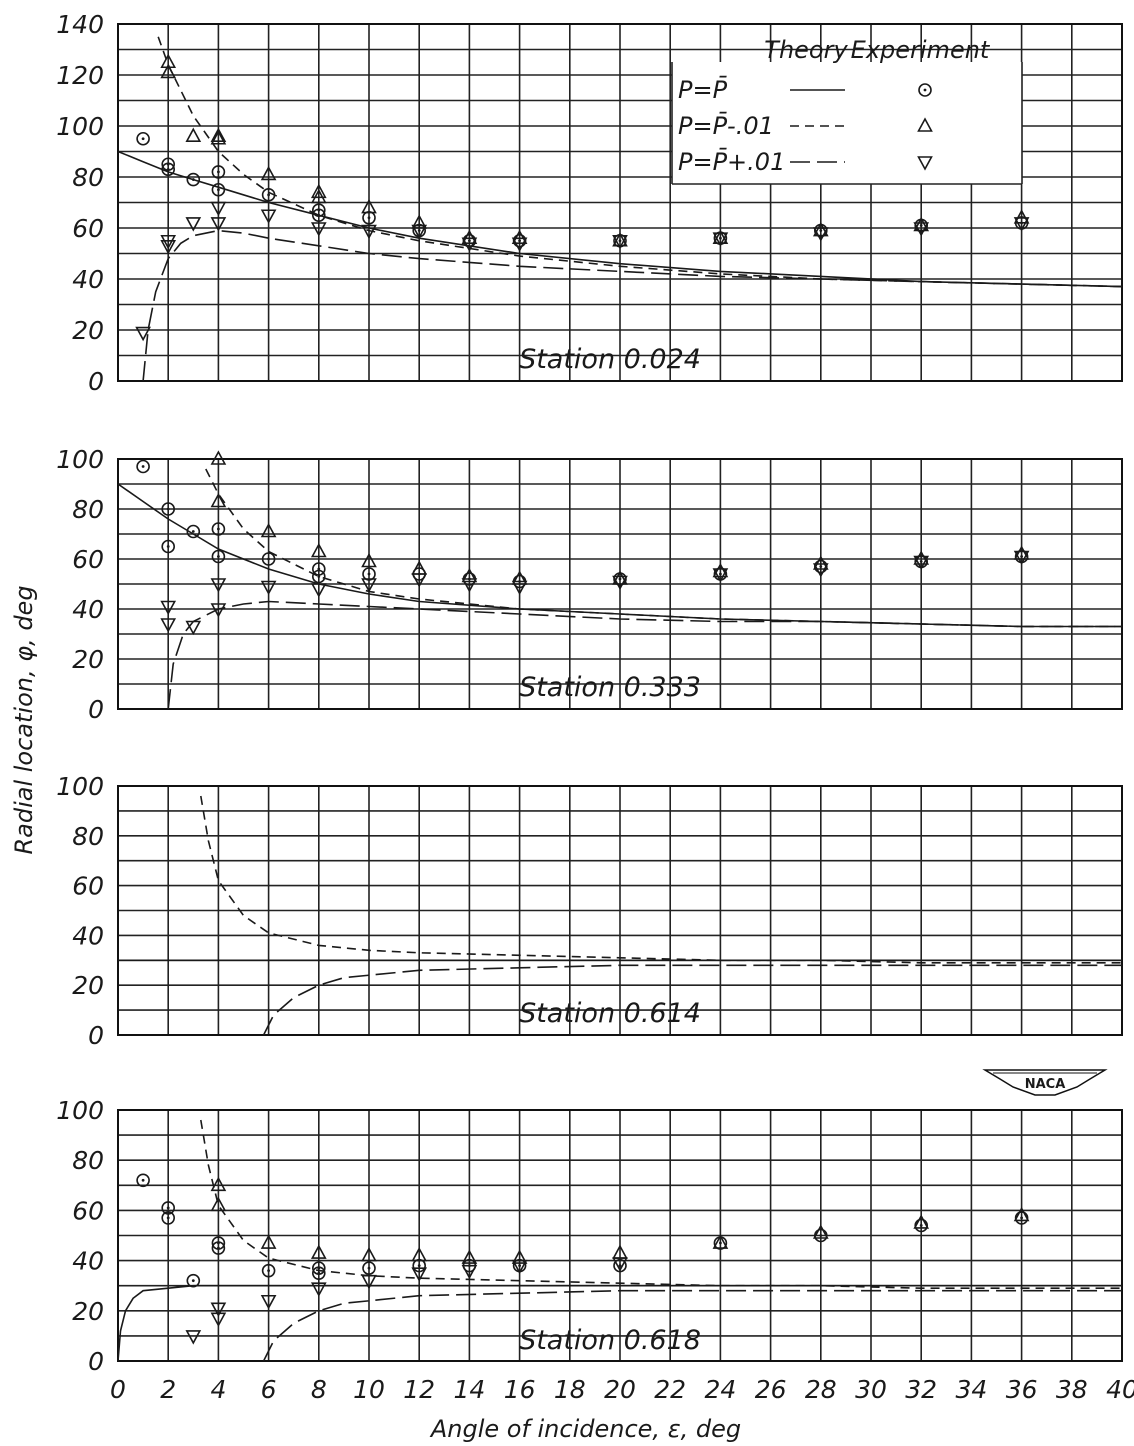 The height and width of the screenshot is (1446, 1134). I want to click on legend-marker-triangle-up, so click(925, 124).